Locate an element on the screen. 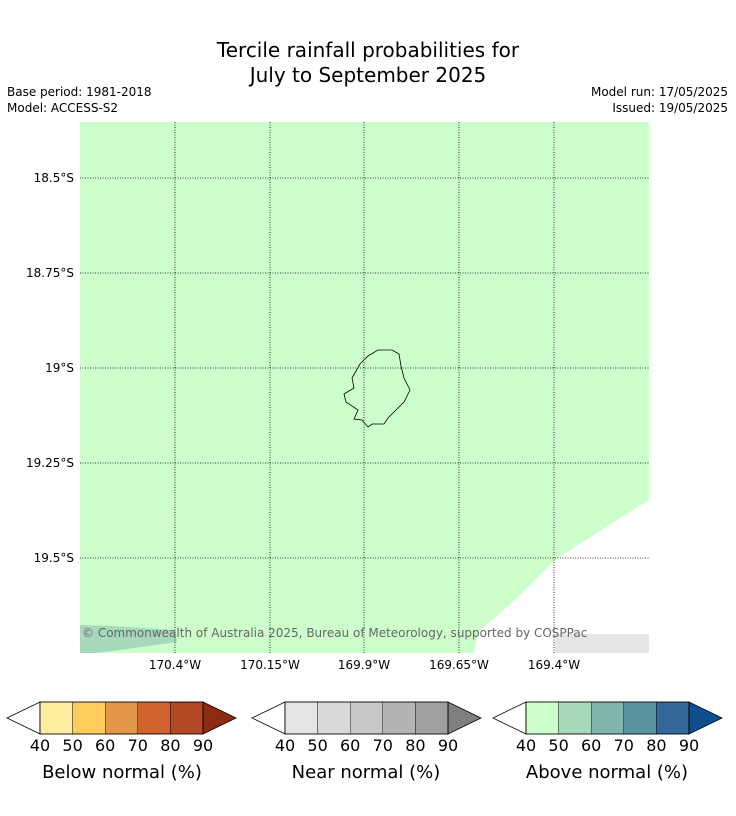 This screenshot has width=736, height=816. lon-label-1: 170.15°W is located at coordinates (270, 665).